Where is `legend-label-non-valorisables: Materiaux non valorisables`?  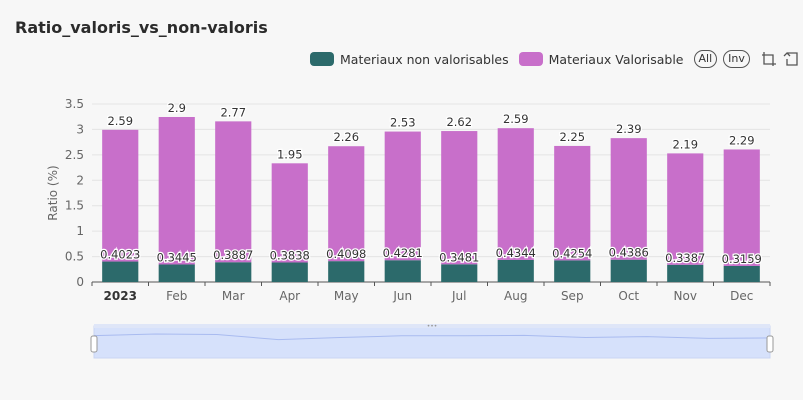 legend-label-non-valorisables: Materiaux non valorisables is located at coordinates (424, 59).